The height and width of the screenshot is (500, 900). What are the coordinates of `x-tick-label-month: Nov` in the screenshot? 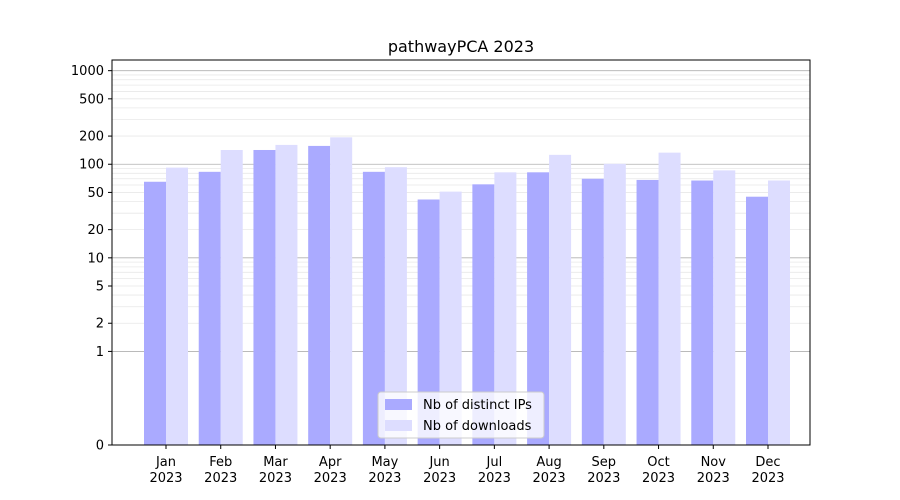 It's located at (714, 462).